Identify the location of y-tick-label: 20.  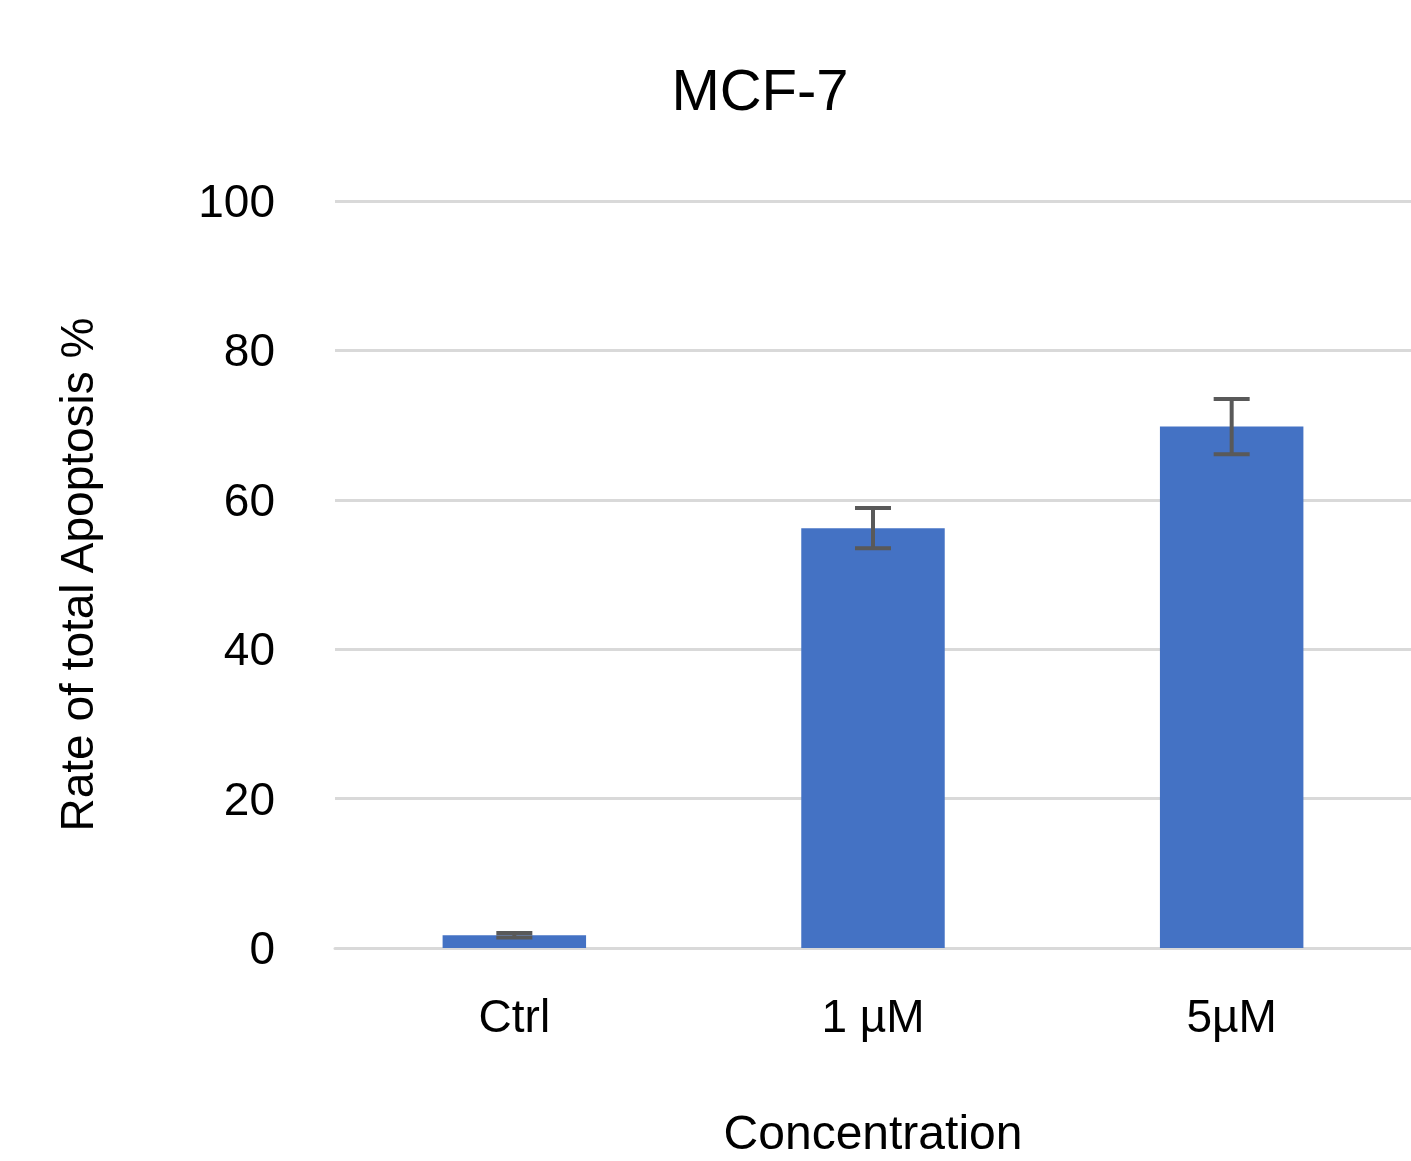
(249, 798).